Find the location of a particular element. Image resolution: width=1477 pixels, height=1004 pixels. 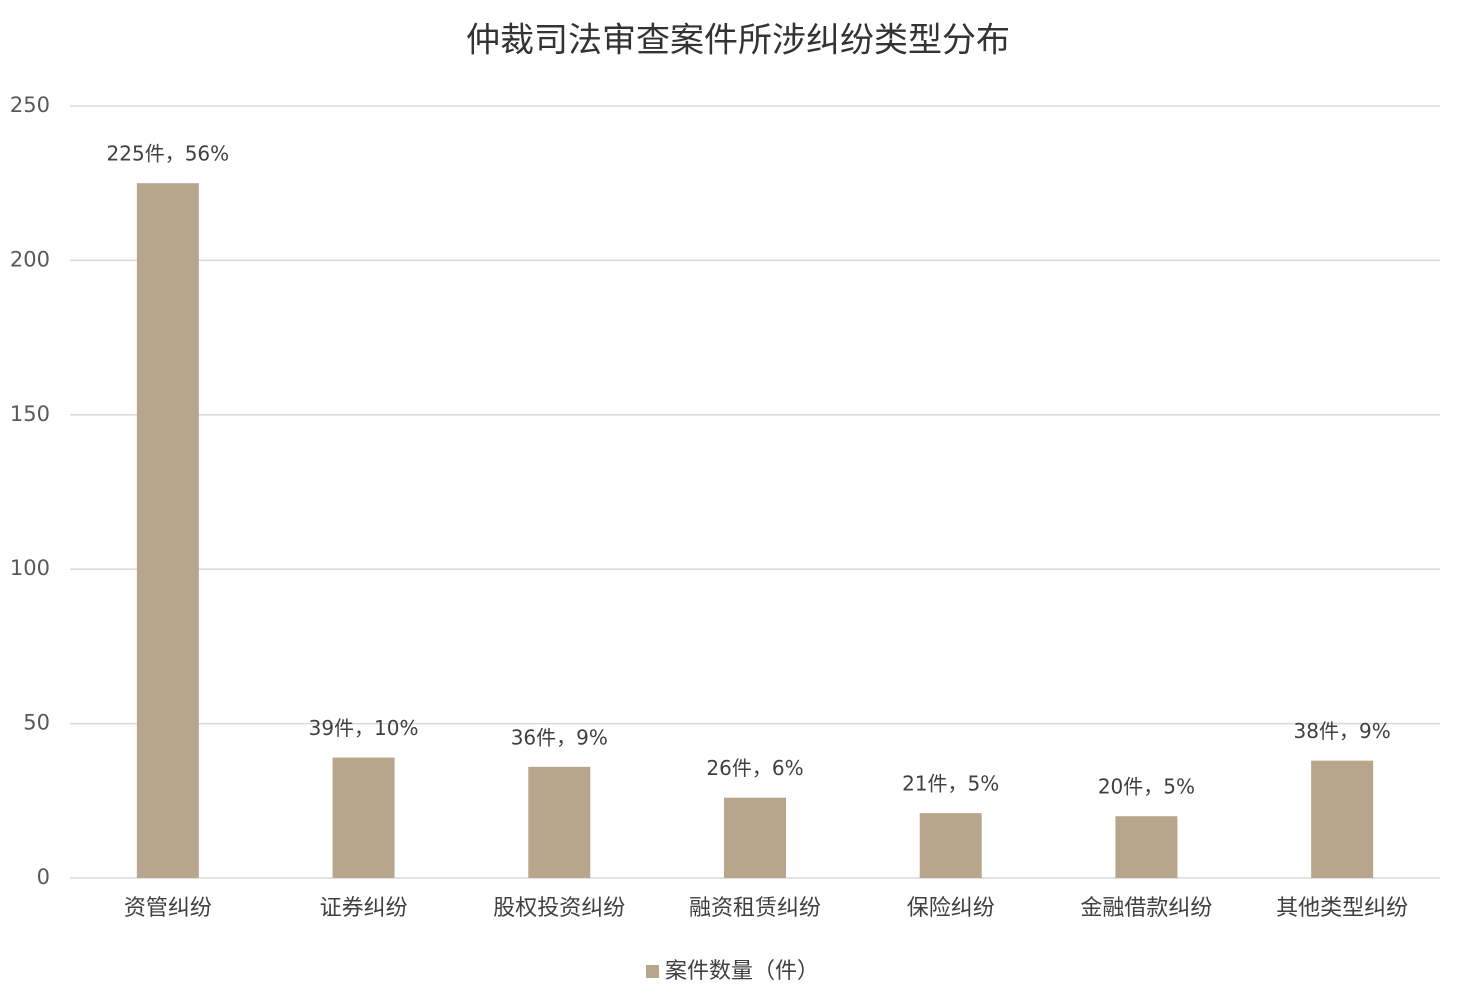

x-tick-label: 证券纠纷 is located at coordinates (364, 908).